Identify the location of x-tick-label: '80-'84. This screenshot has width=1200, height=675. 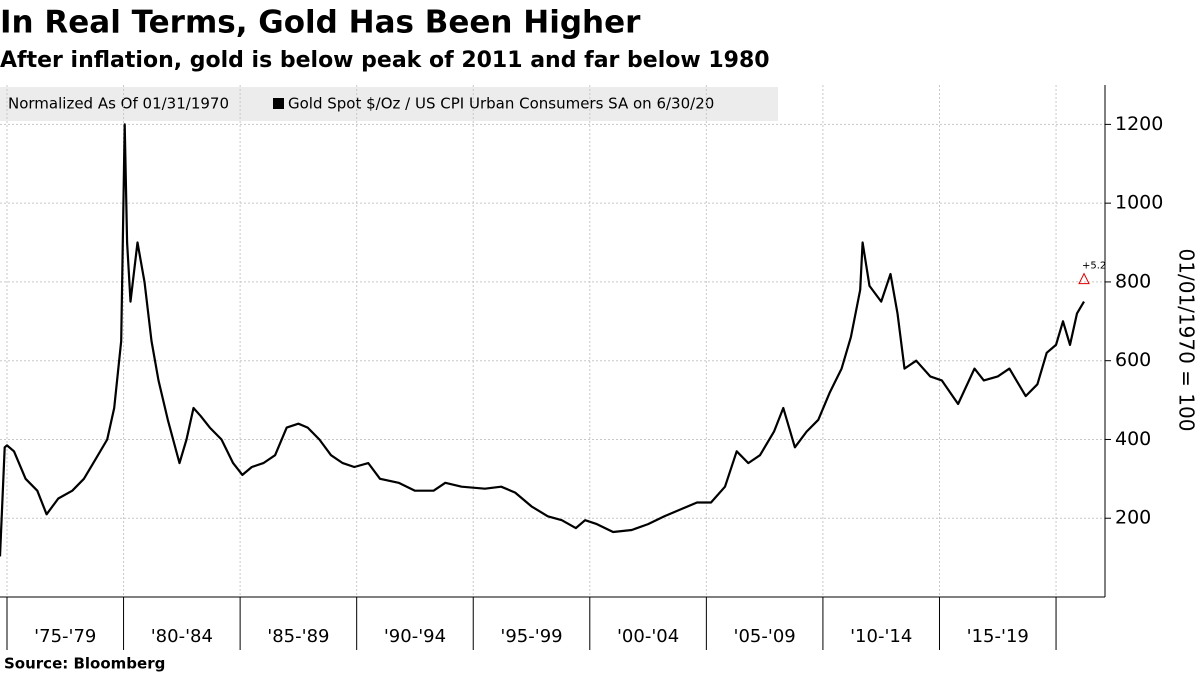
(182, 636).